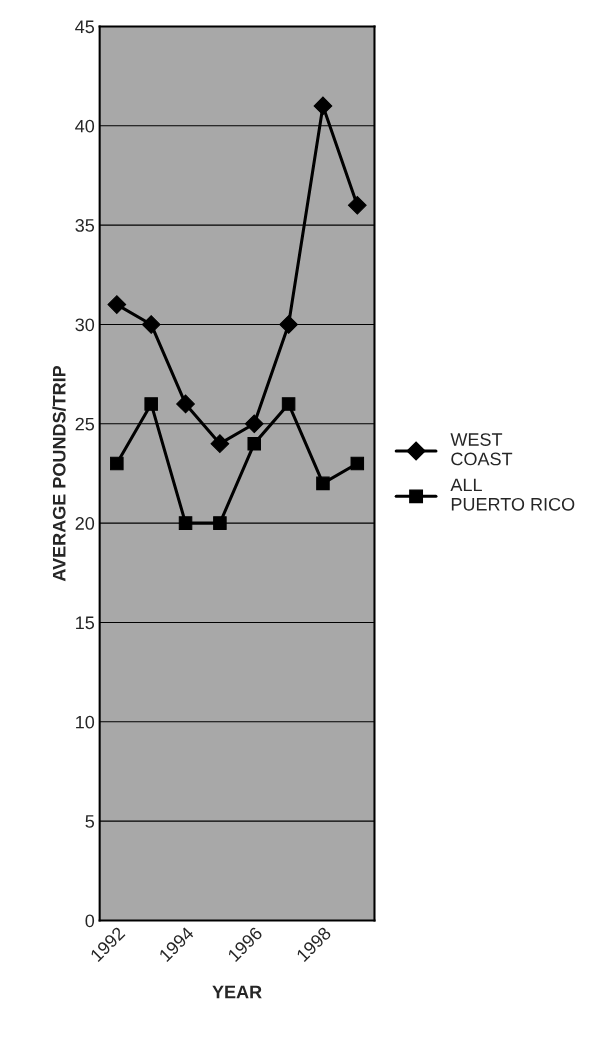 Image resolution: width=604 pixels, height=1058 pixels. I want to click on y-tick-label: 20, so click(85, 523).